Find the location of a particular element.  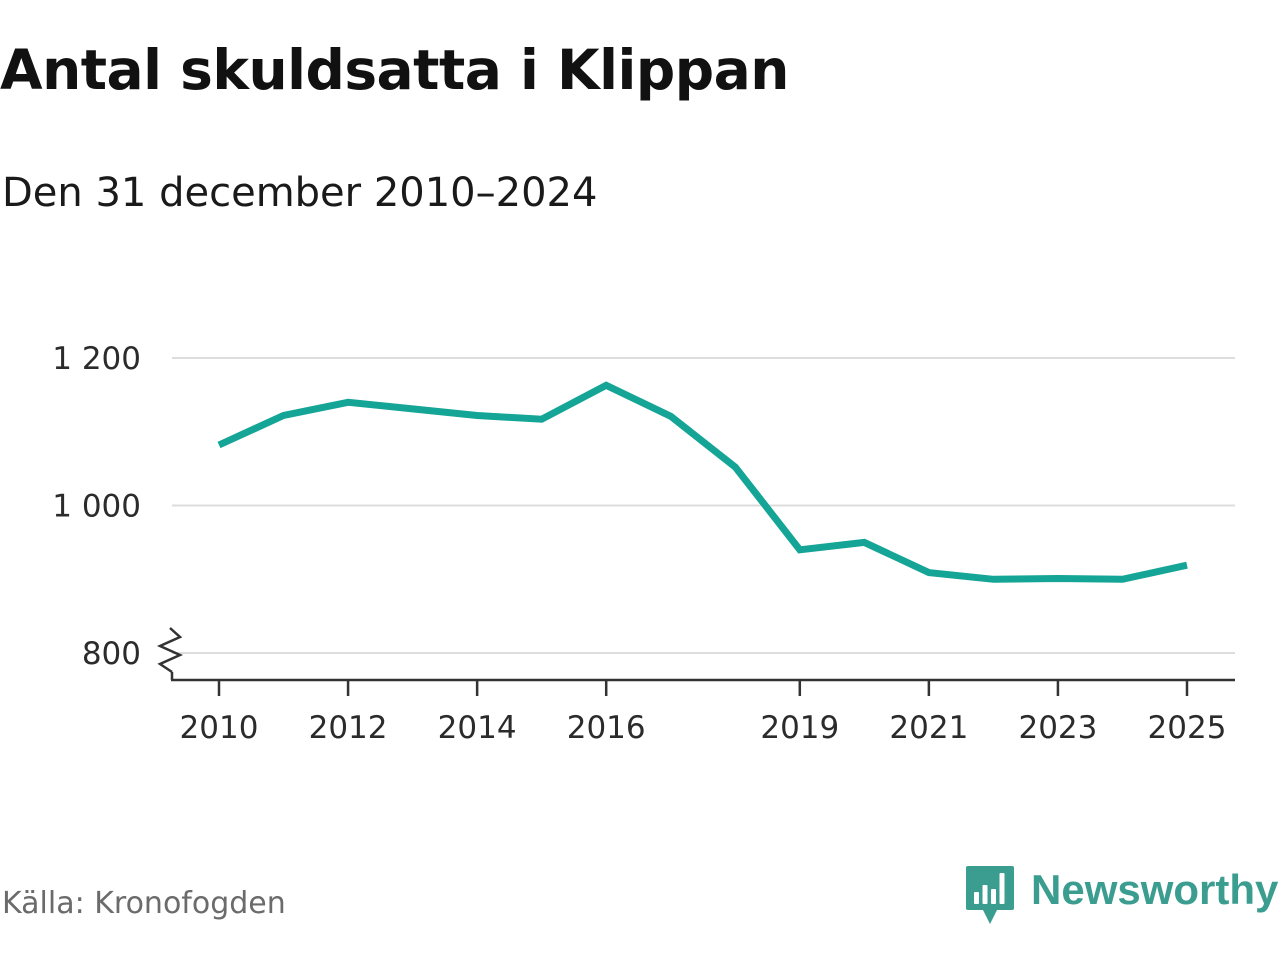

axis-break-icon is located at coordinates (170, 650).